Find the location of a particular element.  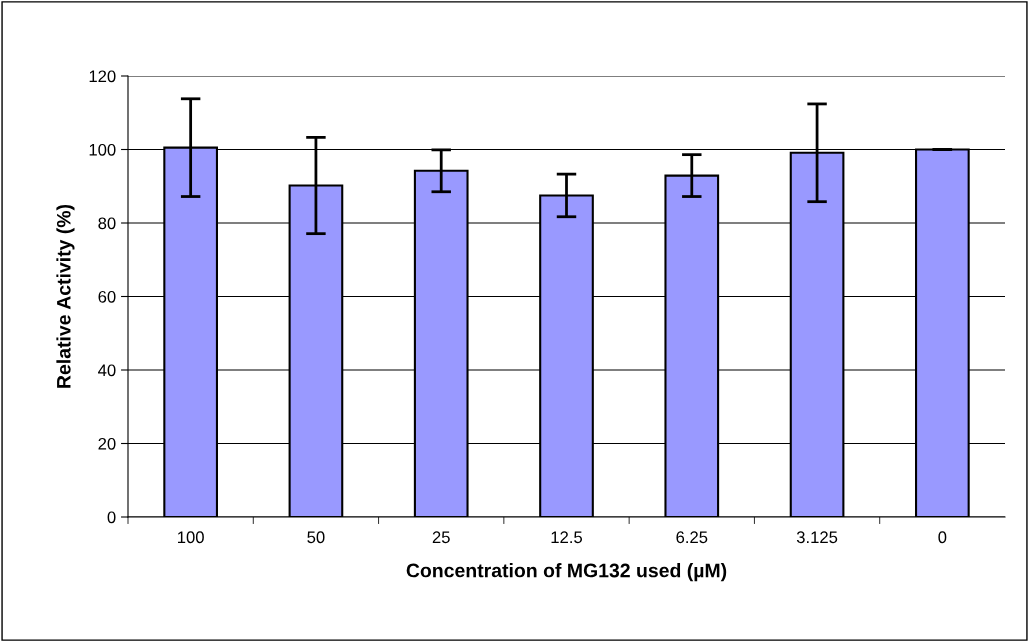

y-tick-label: 100 is located at coordinates (102, 149).